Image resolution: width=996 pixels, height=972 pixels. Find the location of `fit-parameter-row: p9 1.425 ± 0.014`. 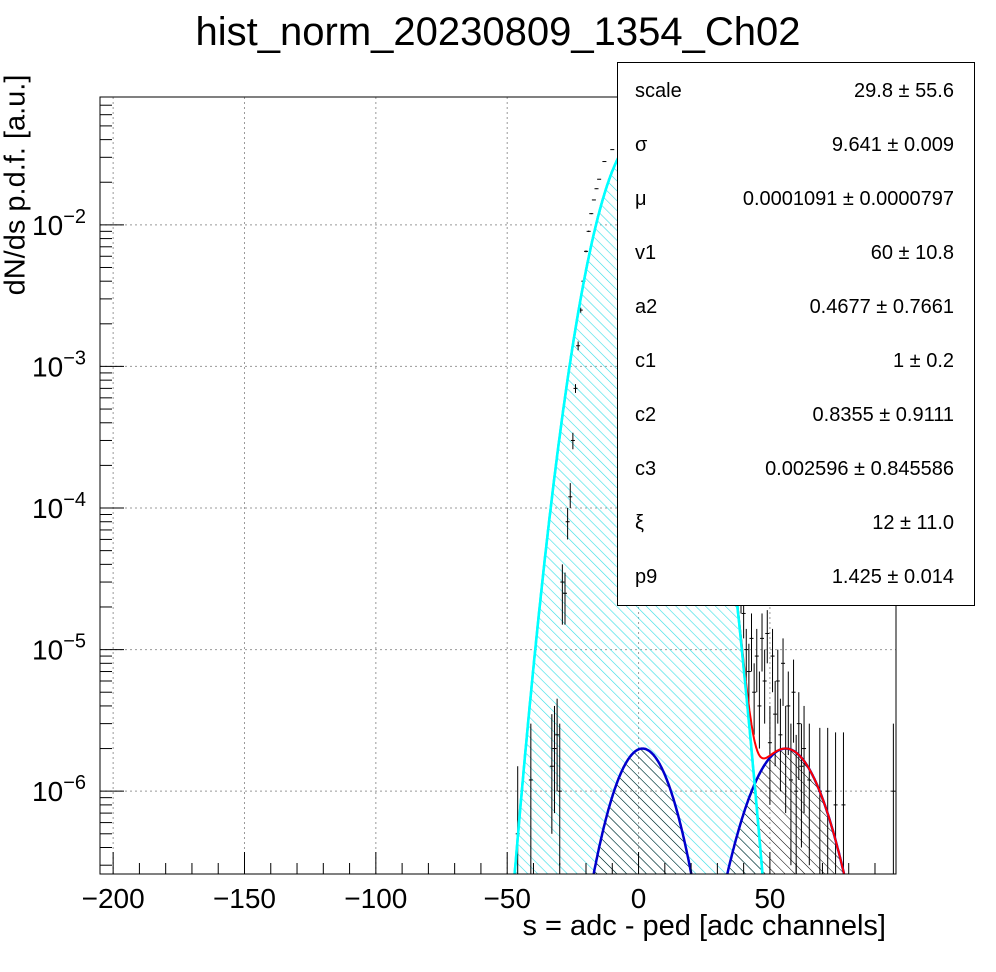

fit-parameter-row: p9 1.425 ± 0.014 is located at coordinates (796, 576).